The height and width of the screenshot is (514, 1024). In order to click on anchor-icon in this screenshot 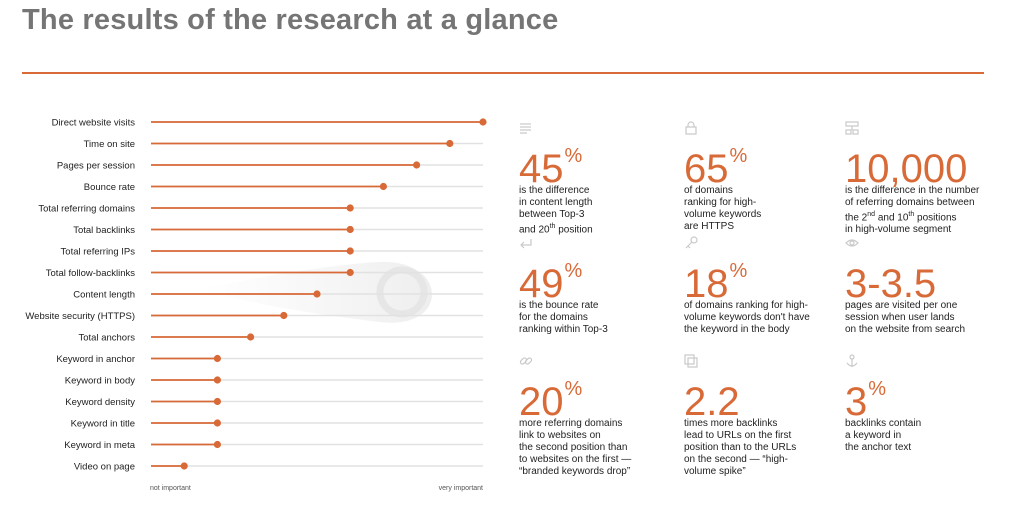, I will do `click(852, 361)`.